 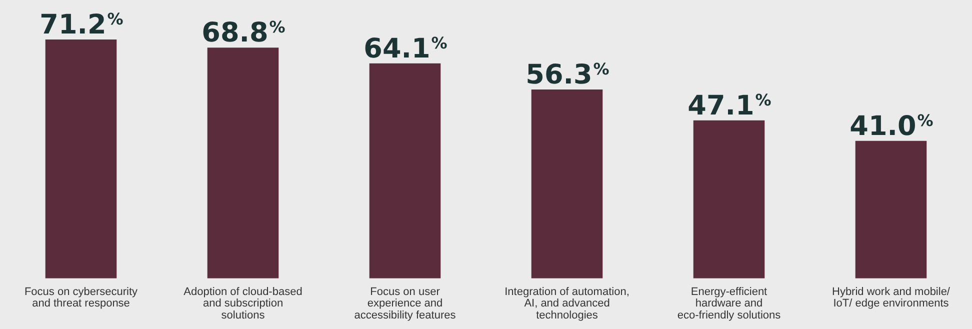 I want to click on x-tick-label: Integration of automation, AI, and advanced technologies, so click(x=567, y=304).